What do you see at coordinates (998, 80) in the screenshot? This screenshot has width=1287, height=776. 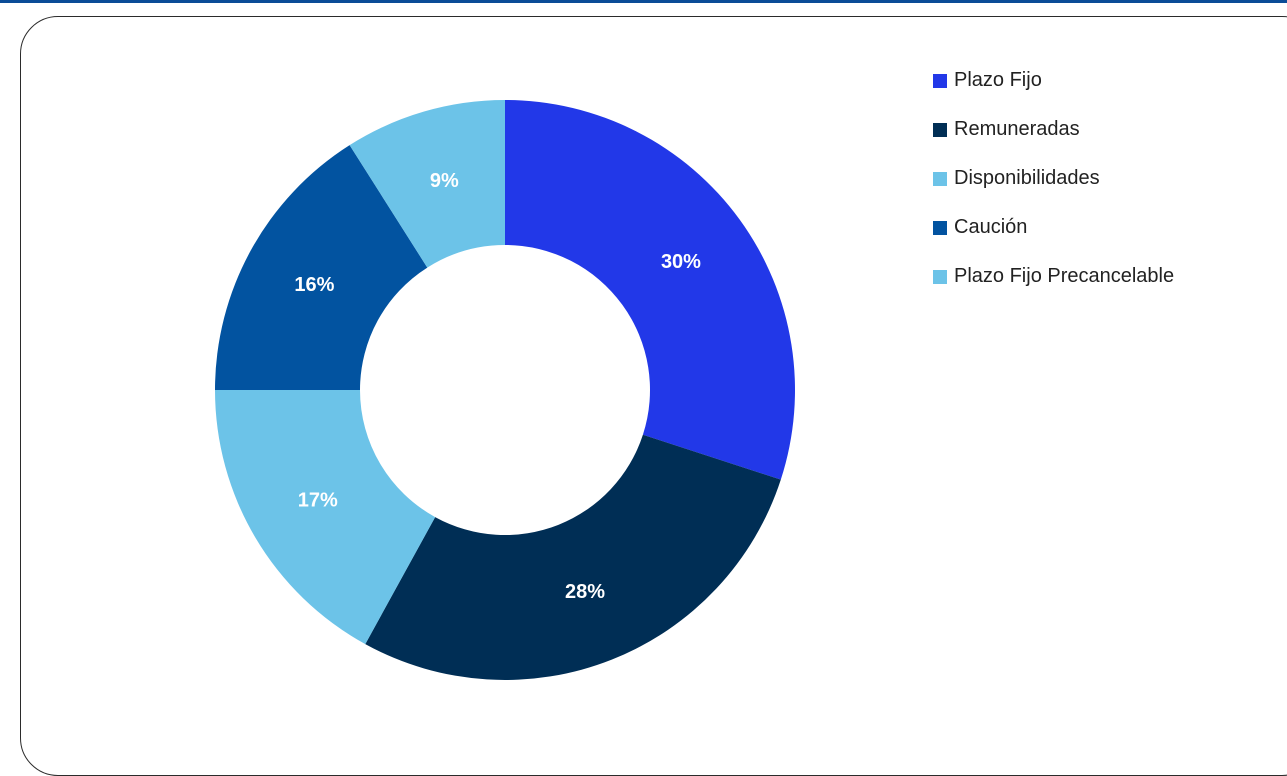 I see `legend-label: Plazo Fijo` at bounding box center [998, 80].